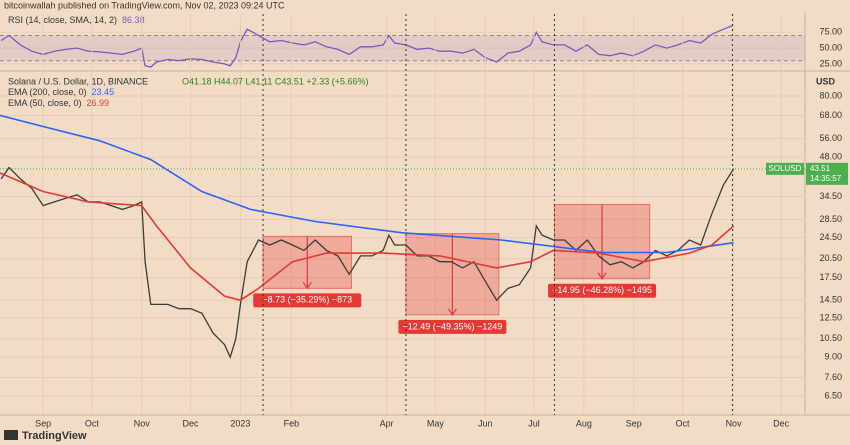 Image resolution: width=850 pixels, height=445 pixels. I want to click on footer: TradingView, so click(54, 436).